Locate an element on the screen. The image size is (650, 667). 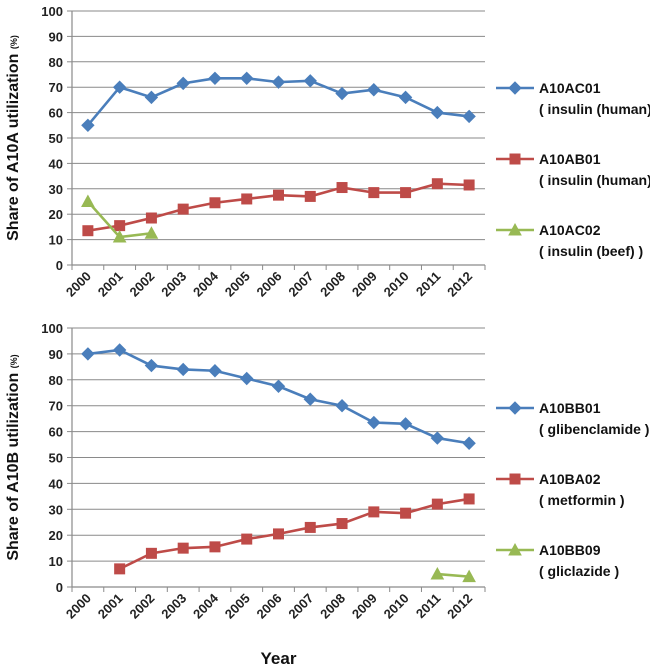
legend-description: ( gliclazide ) is located at coordinates (579, 571).